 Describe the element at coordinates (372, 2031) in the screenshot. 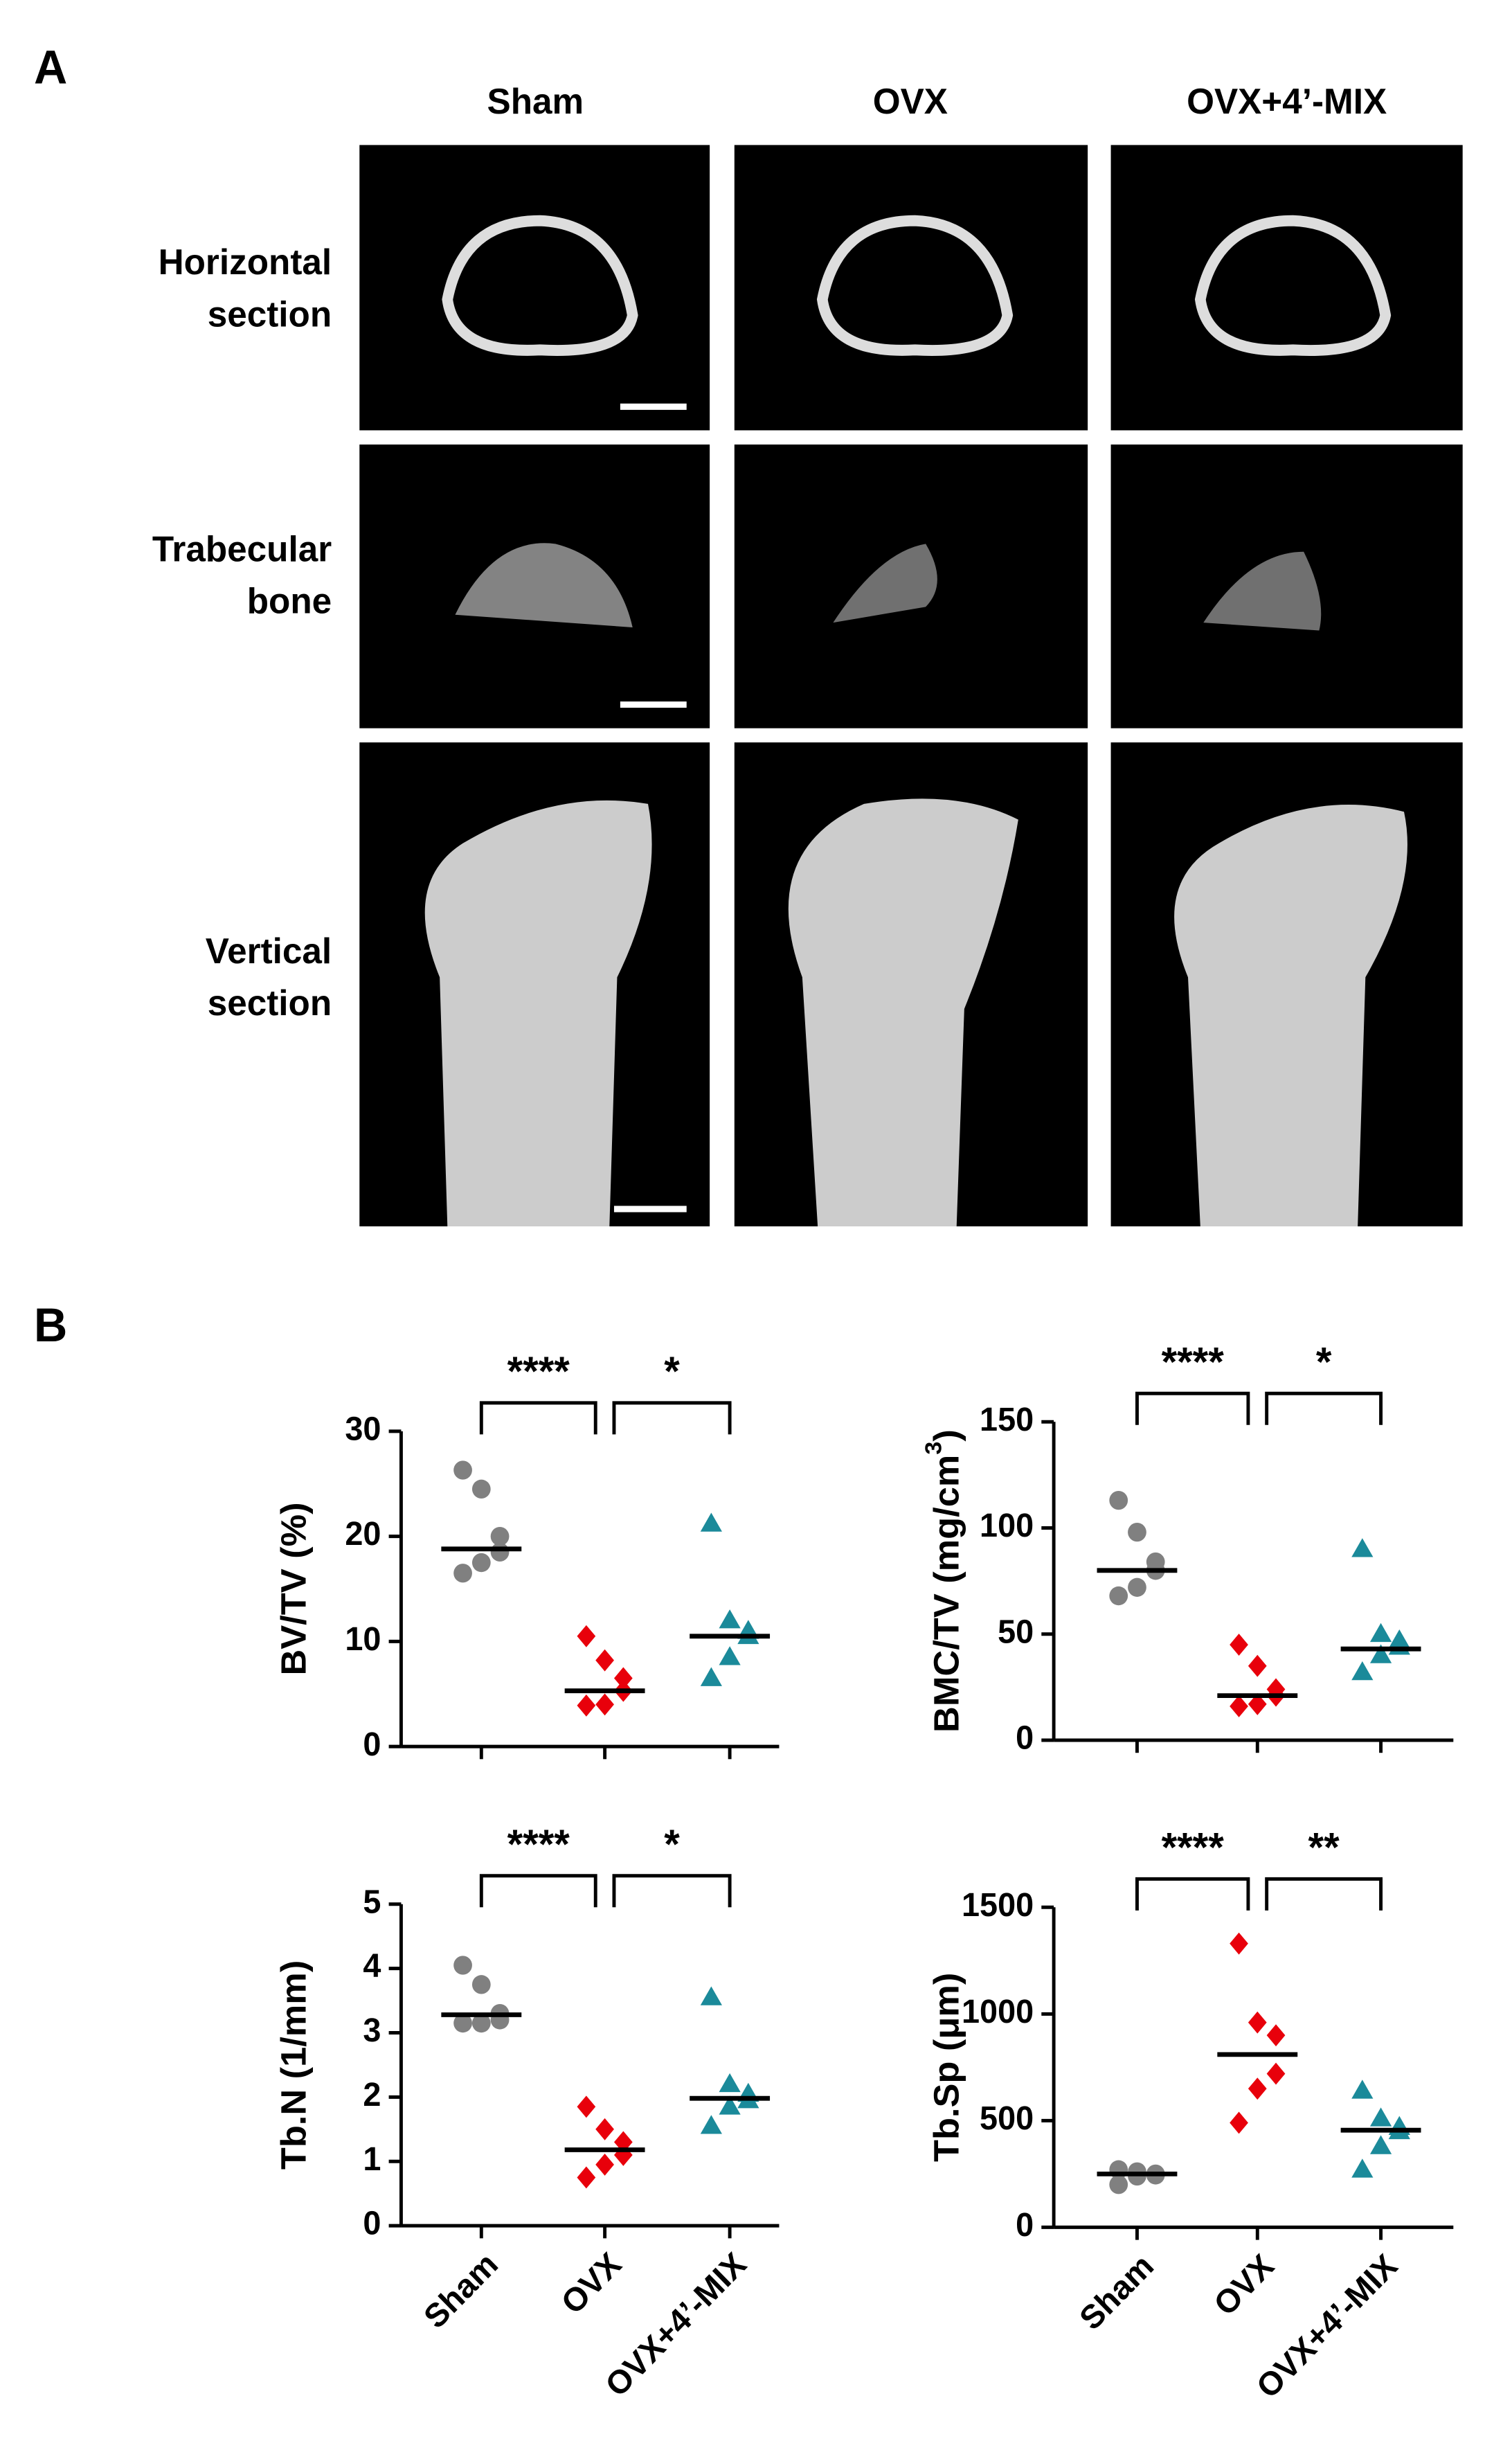

I see `y-tick-label: 3` at that location.